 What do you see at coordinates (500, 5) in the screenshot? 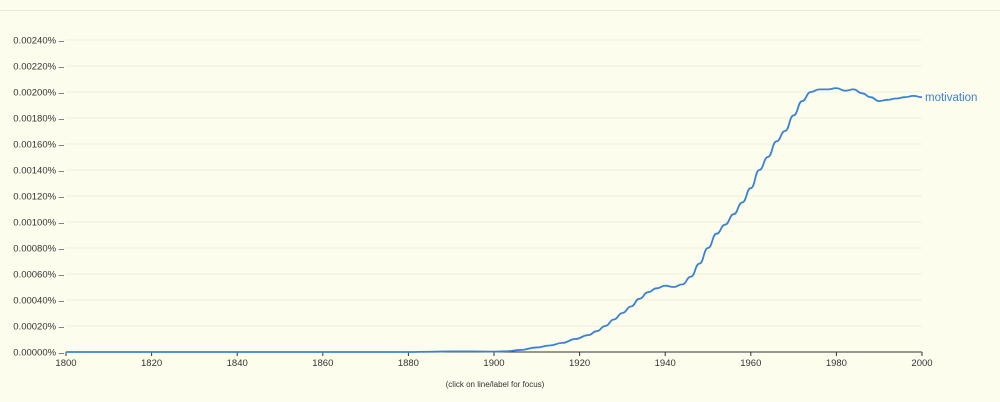
I see `top-border` at bounding box center [500, 5].